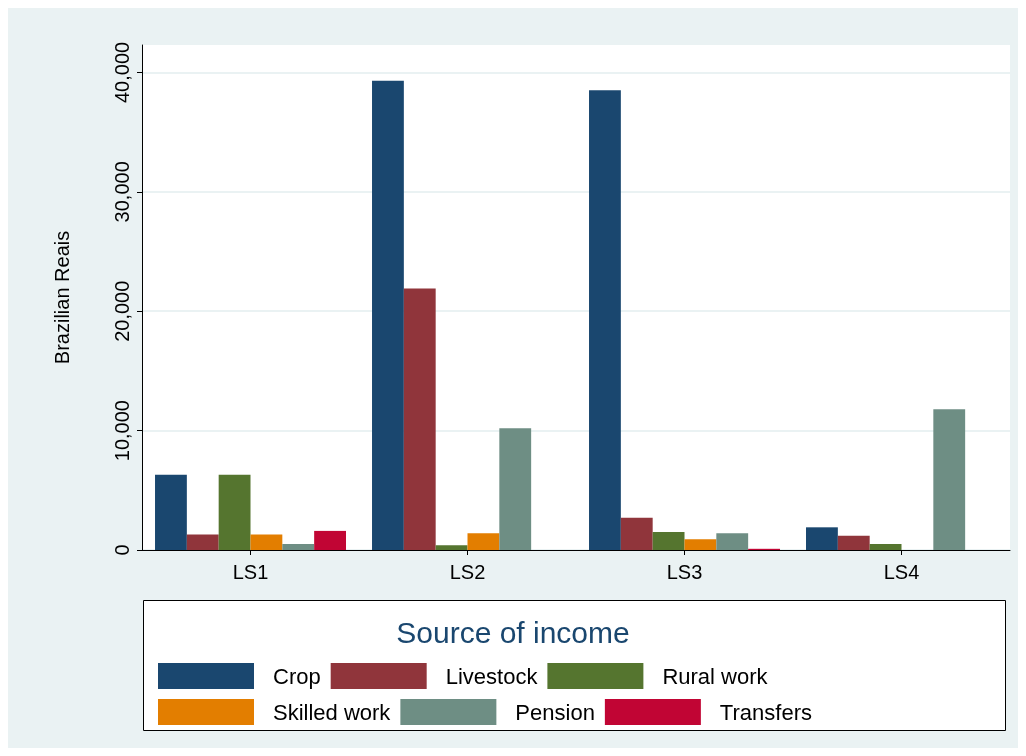 The image size is (1026, 756). Describe the element at coordinates (122, 192) in the screenshot. I see `y-tick-label: 30,000` at that location.